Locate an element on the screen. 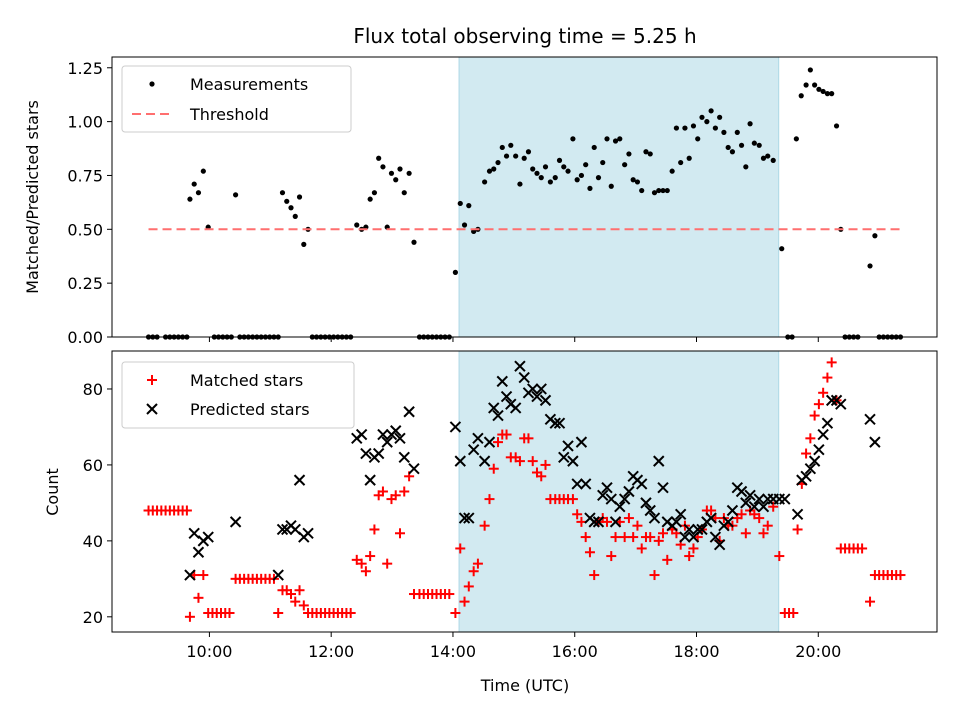  x-tick-label: 14:00 is located at coordinates (453, 651).